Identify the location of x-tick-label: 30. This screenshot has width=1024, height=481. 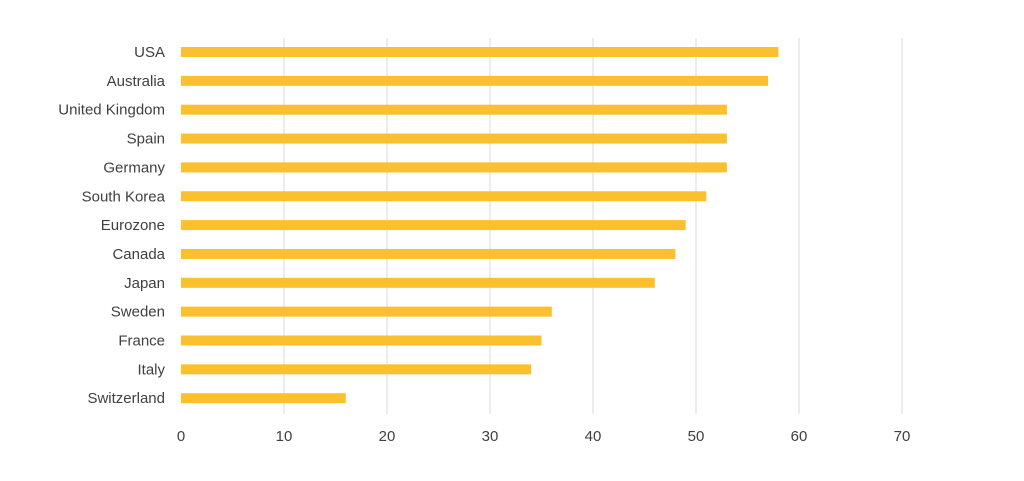
(490, 436).